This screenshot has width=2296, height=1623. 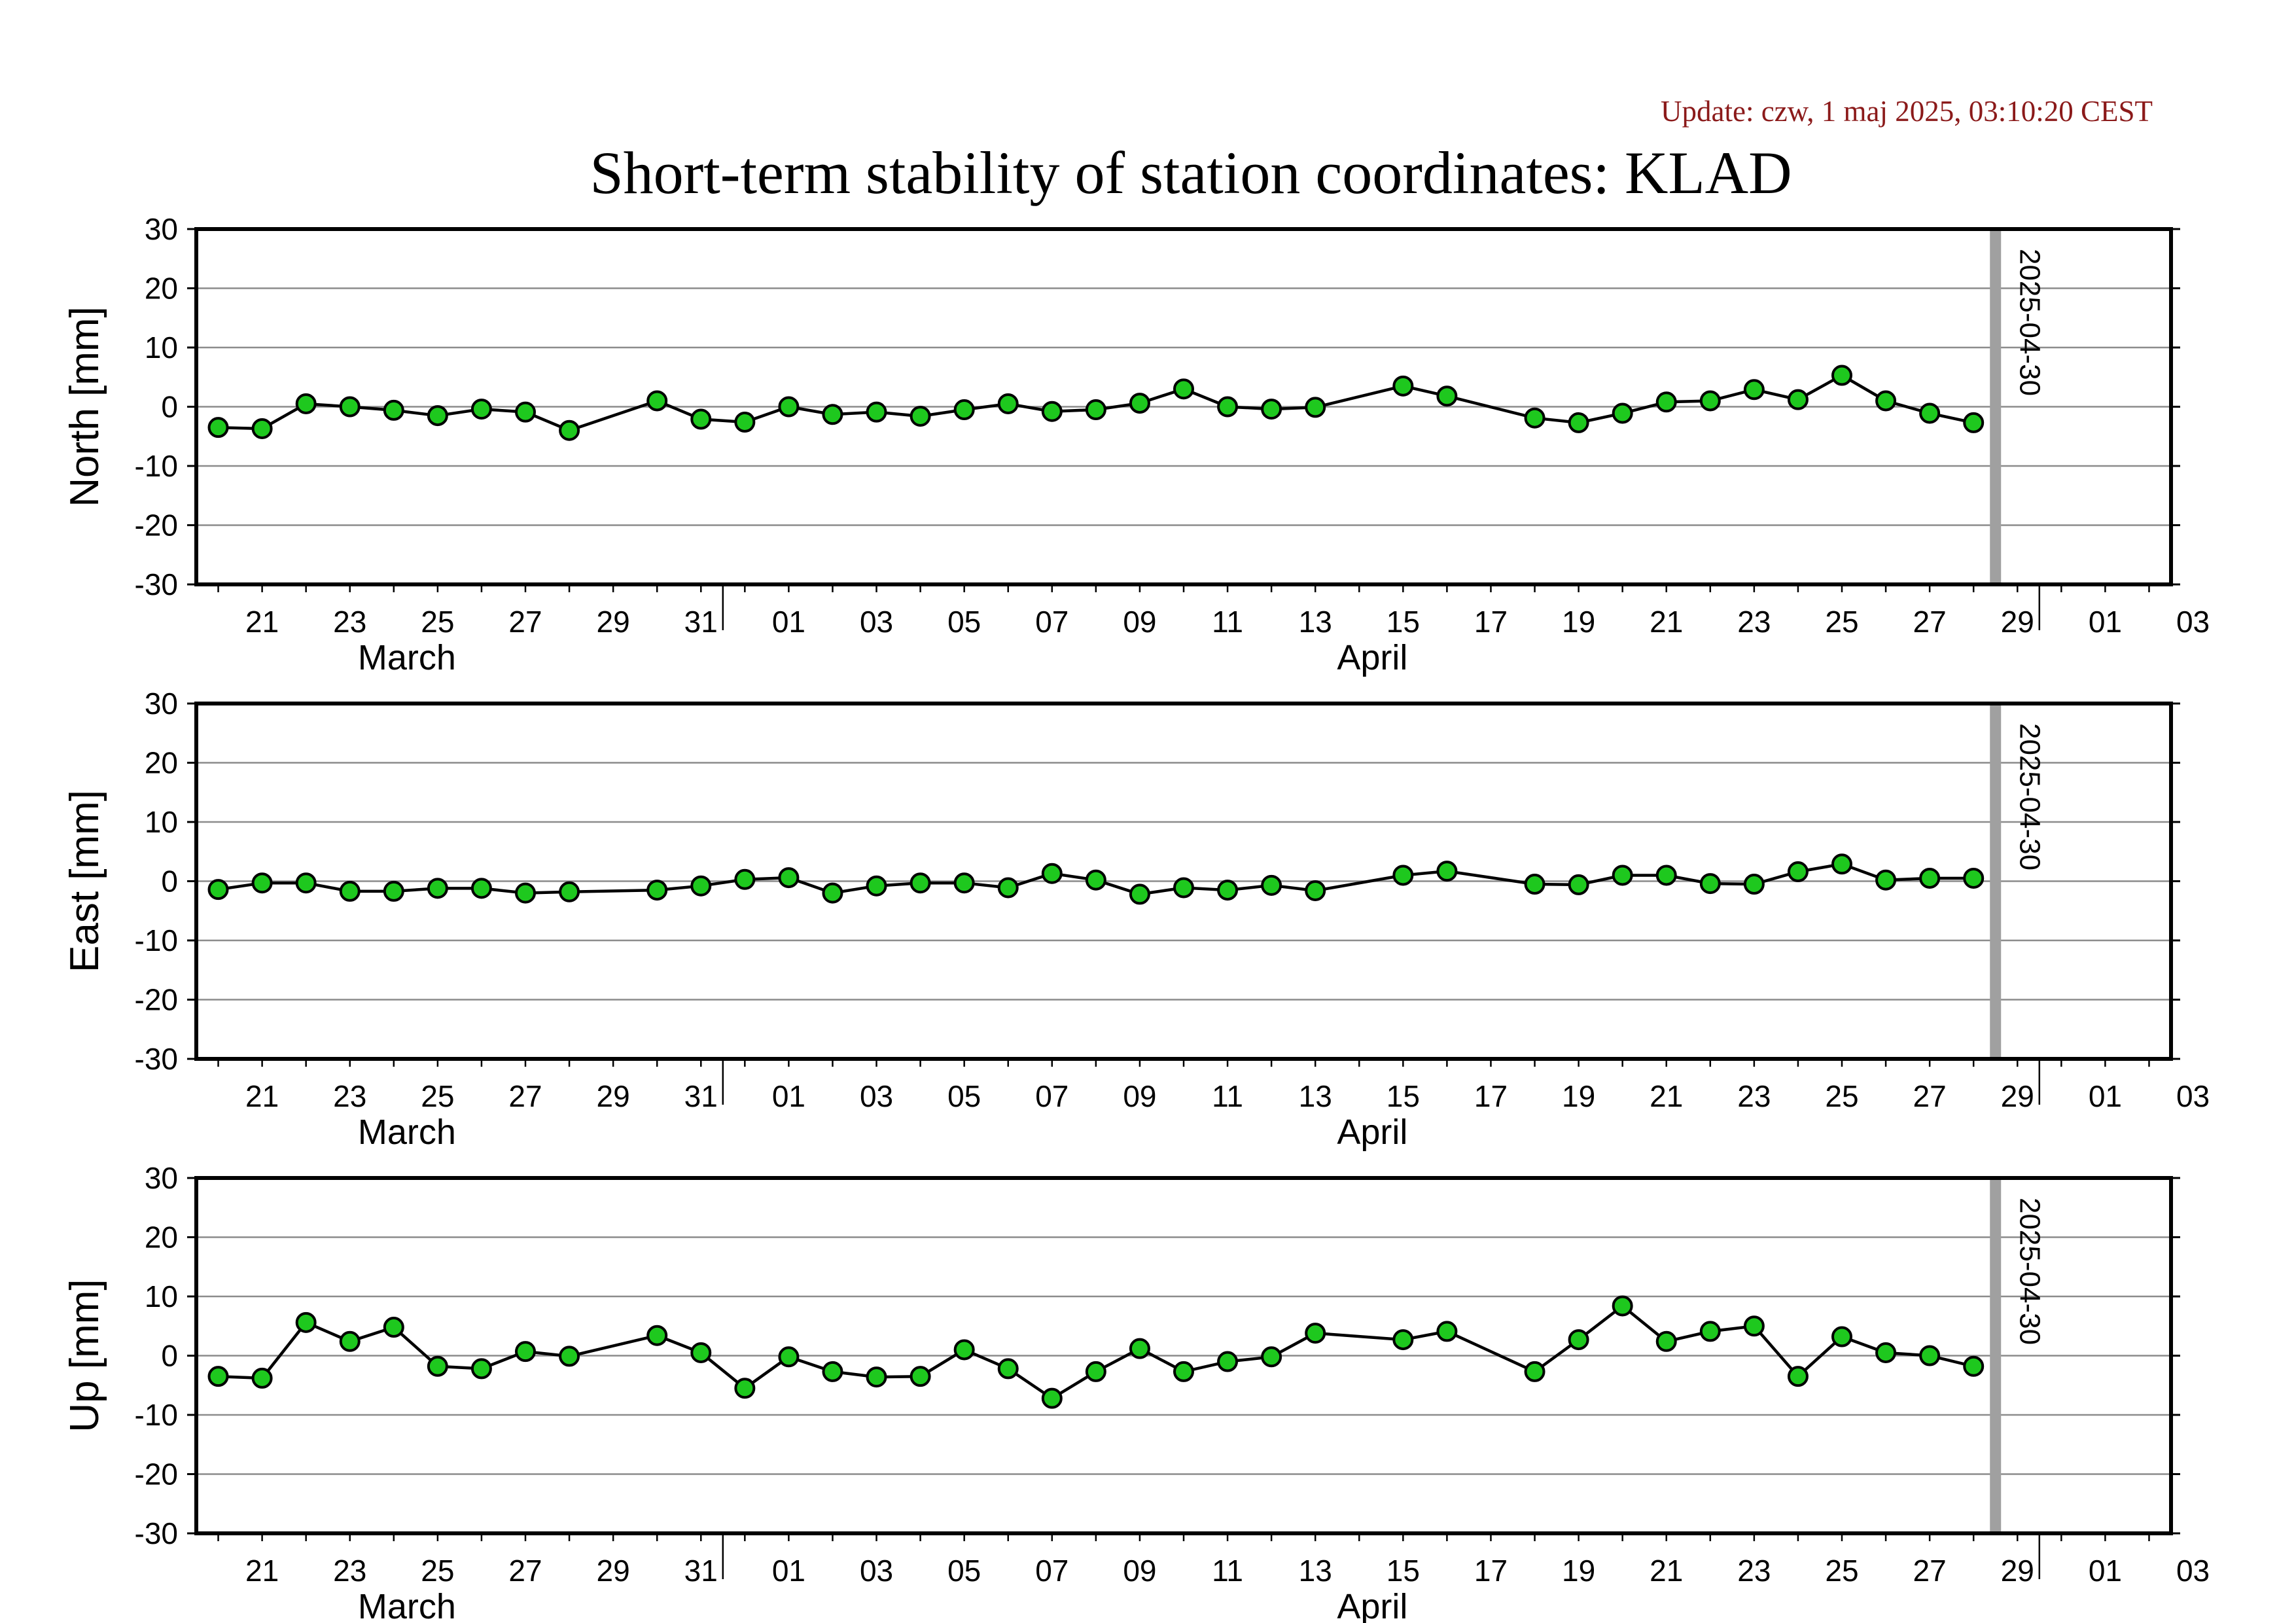 What do you see at coordinates (1052, 622) in the screenshot?
I see `x-tick-label: 07` at bounding box center [1052, 622].